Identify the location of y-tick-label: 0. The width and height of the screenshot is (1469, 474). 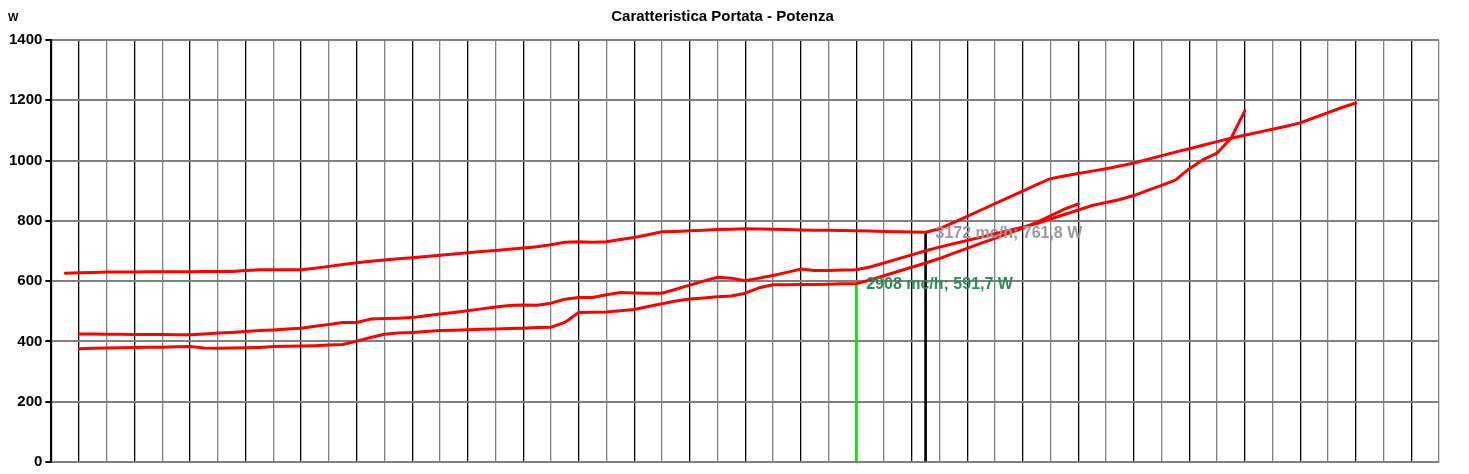
(38, 461).